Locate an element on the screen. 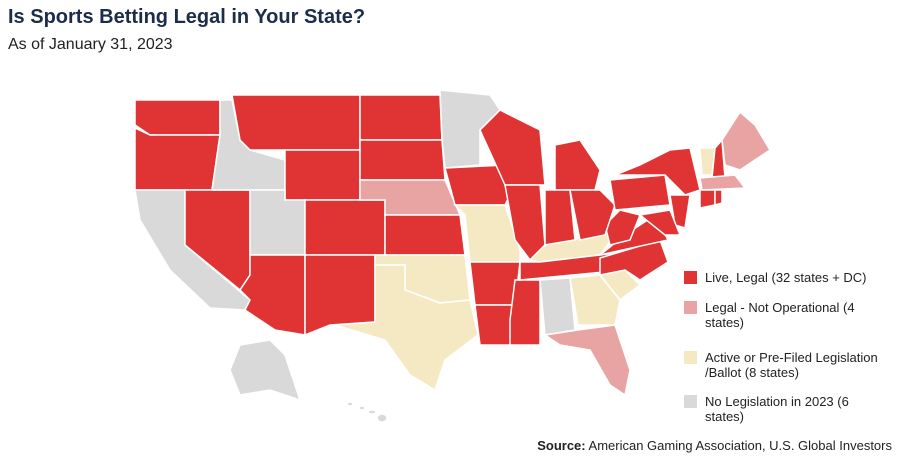  legend-item: No Legislation in 2023 (6 states) is located at coordinates (784, 409).